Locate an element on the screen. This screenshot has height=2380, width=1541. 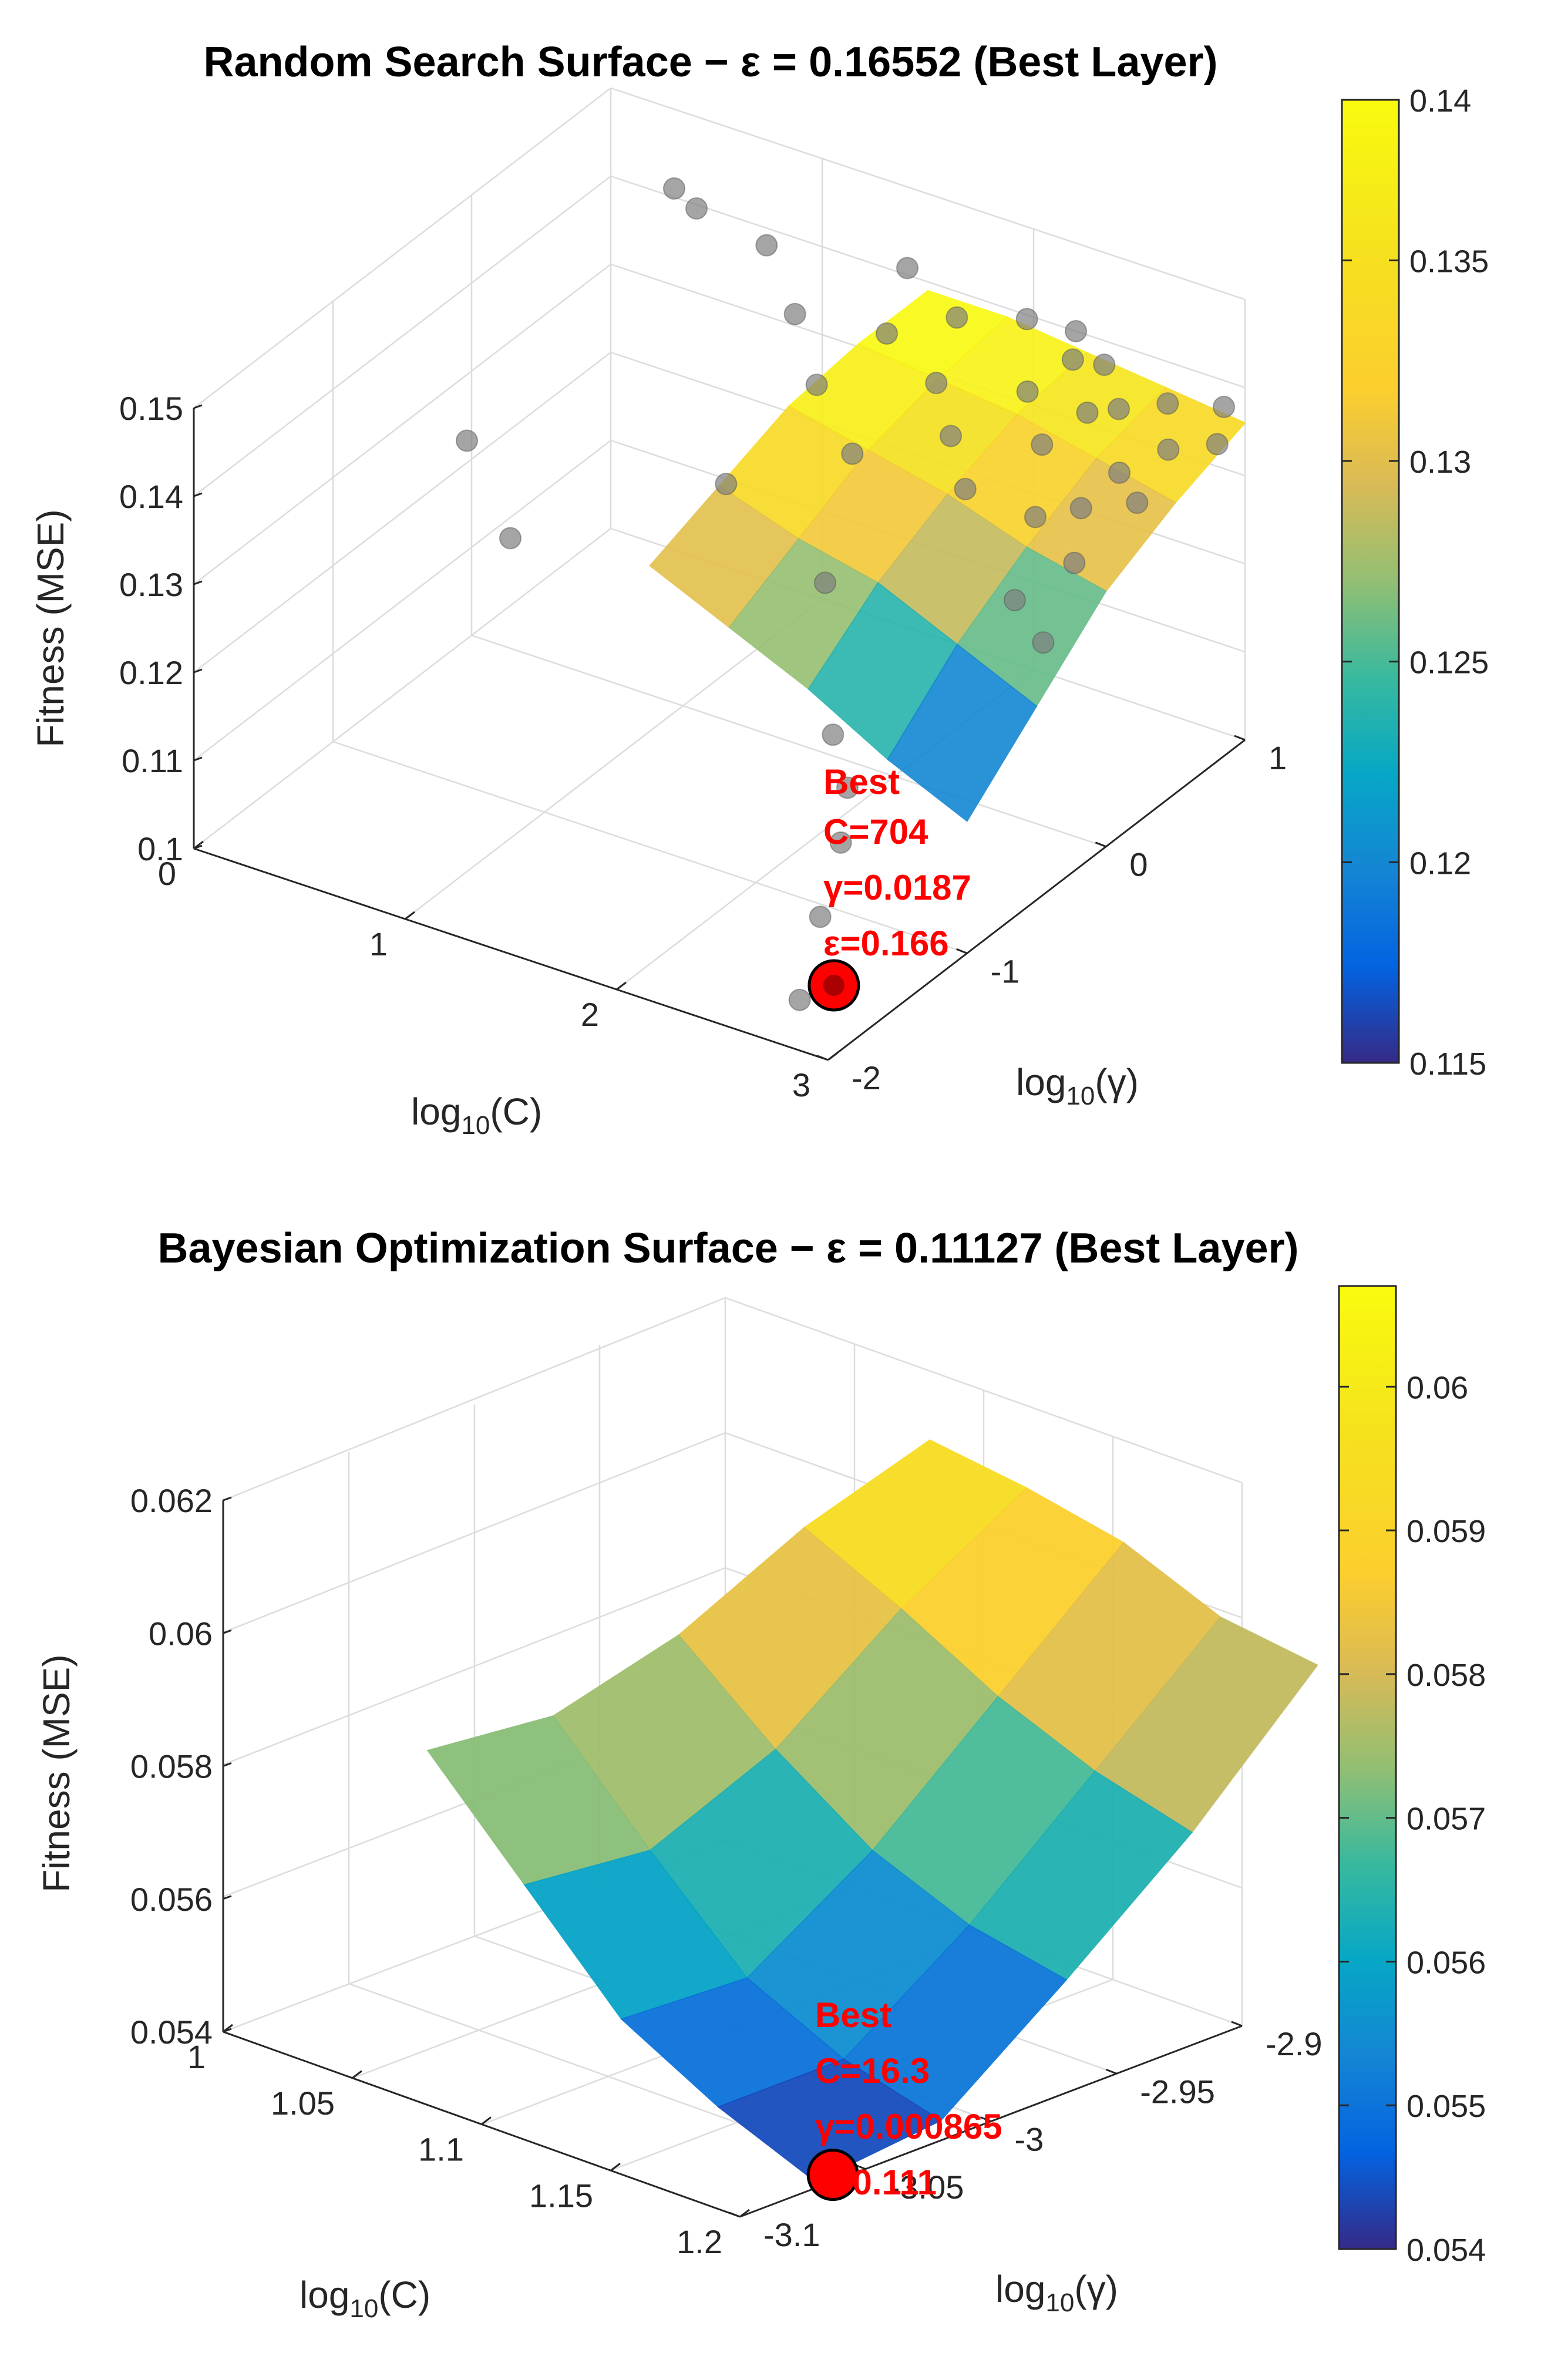
colorbar-tick-label: 0.06 is located at coordinates (1437, 1387).